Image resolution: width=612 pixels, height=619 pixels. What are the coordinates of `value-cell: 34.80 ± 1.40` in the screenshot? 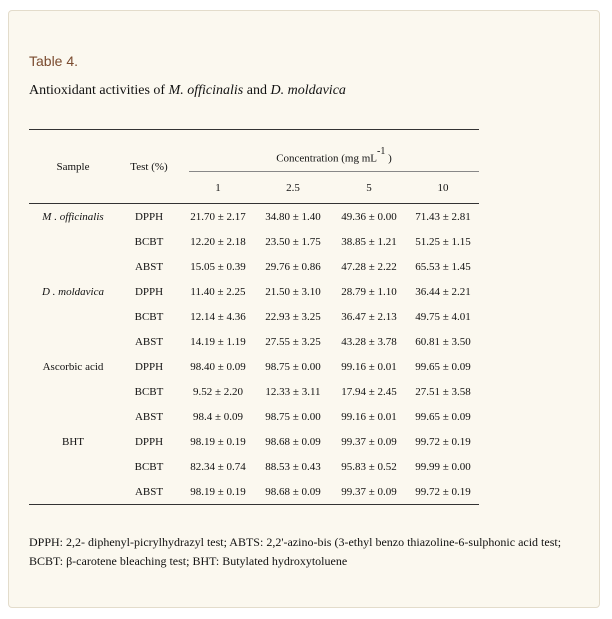 It's located at (293, 216).